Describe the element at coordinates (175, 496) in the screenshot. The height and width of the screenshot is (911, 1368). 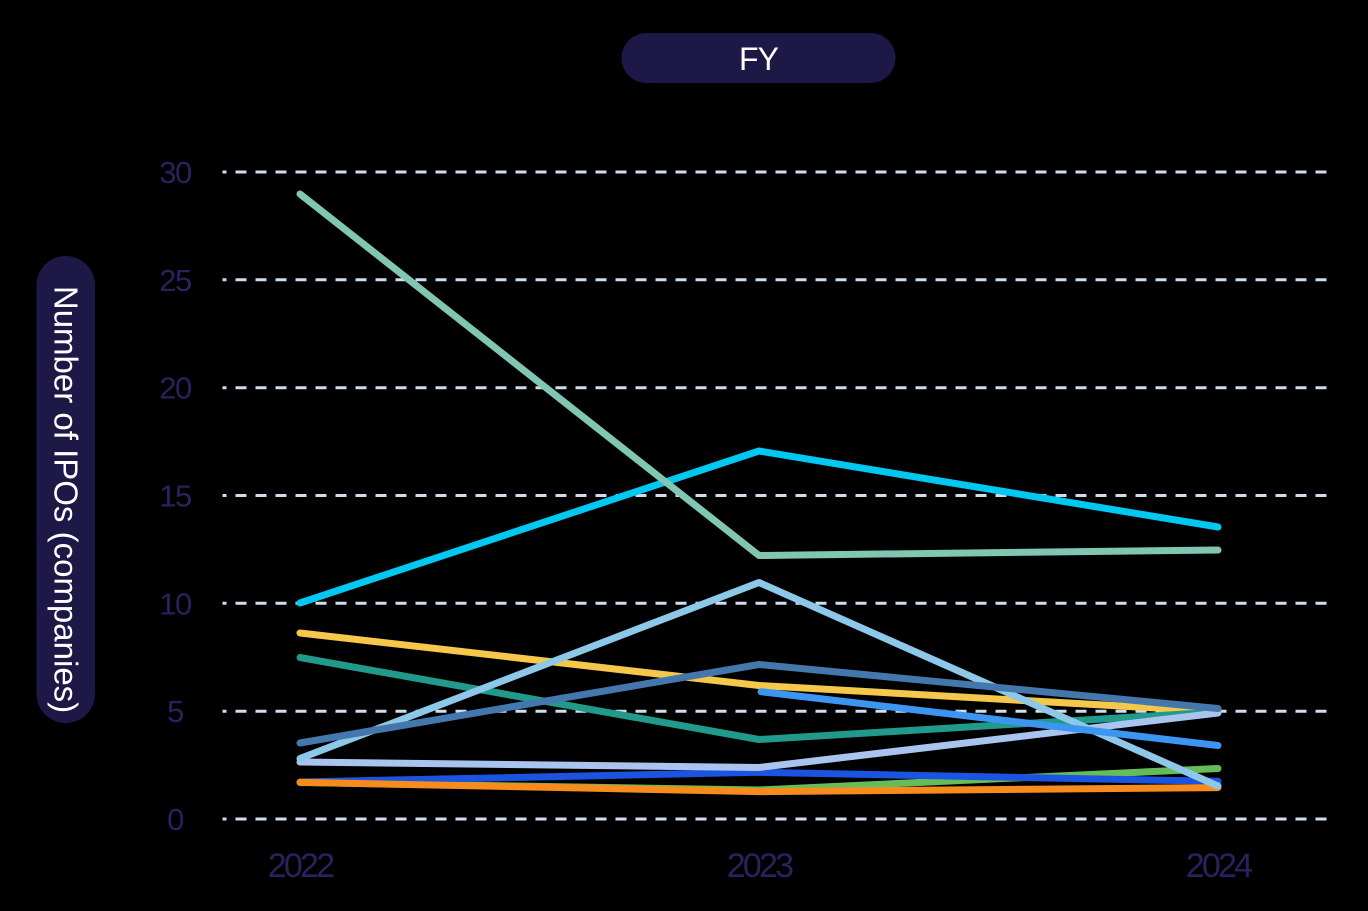
I see `svg-text: 15` at that location.